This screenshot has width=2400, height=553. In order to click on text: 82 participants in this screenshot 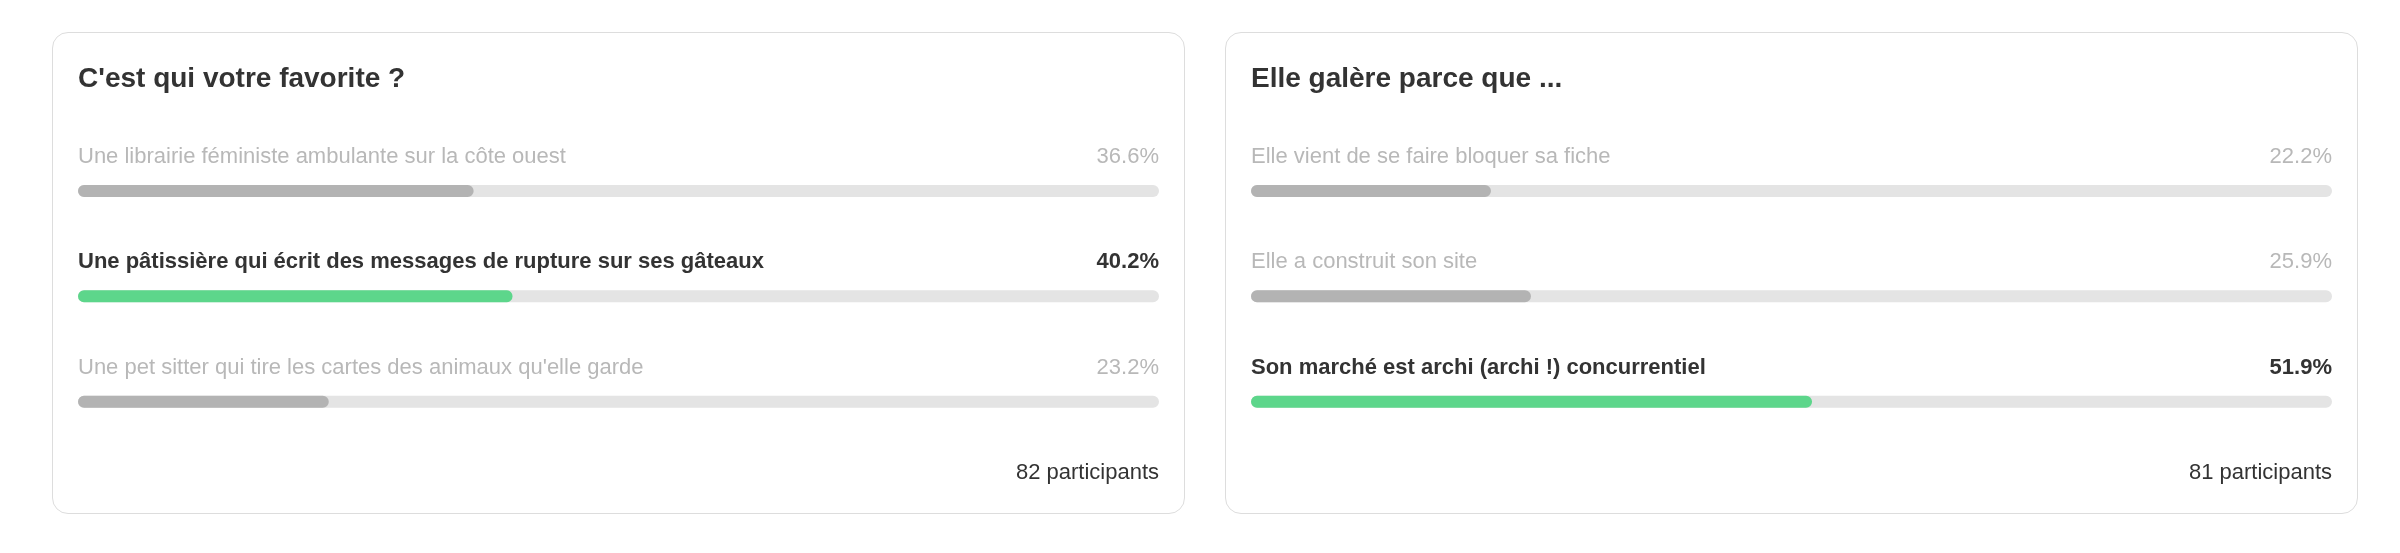, I will do `click(1087, 472)`.